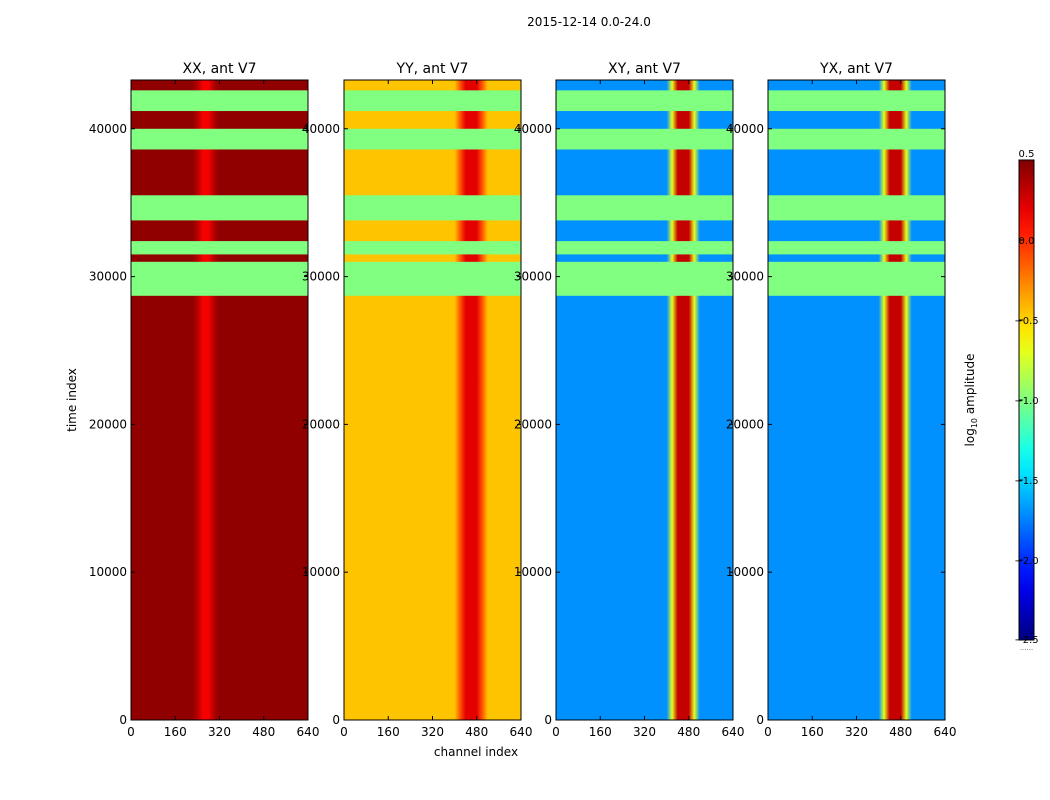 Image resolution: width=1050 pixels, height=800 pixels. What do you see at coordinates (1026, 640) in the screenshot?
I see `colorbar-tick-label: −2.5` at bounding box center [1026, 640].